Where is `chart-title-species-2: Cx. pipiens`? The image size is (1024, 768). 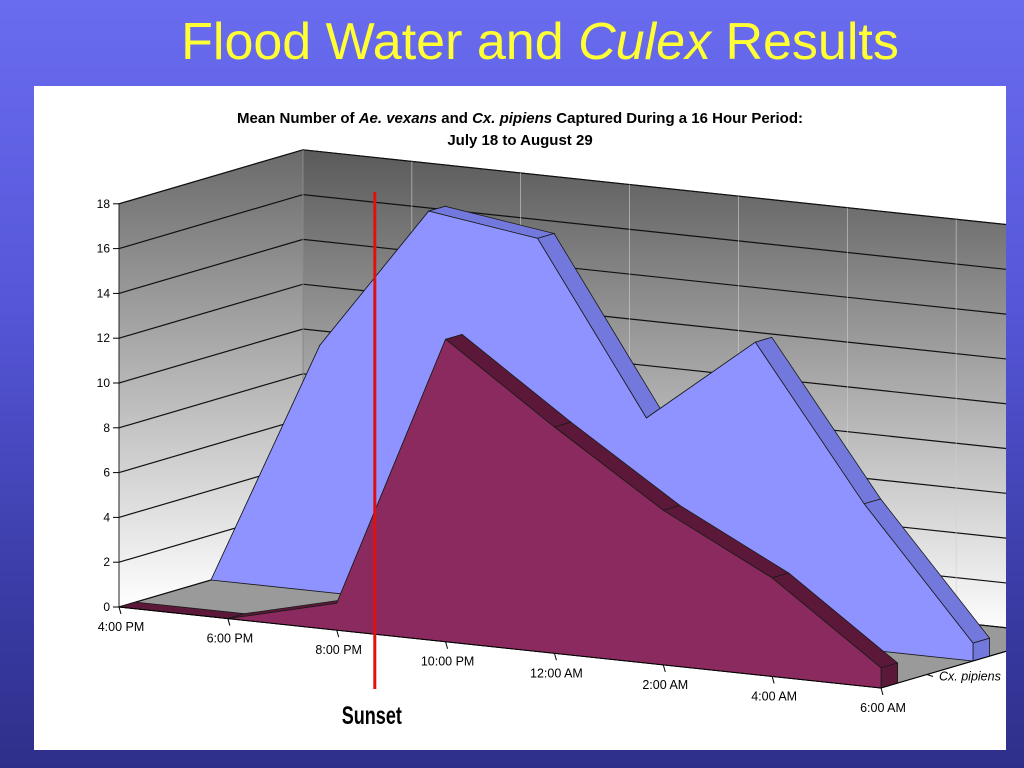
chart-title-species-2: Cx. pipiens is located at coordinates (512, 118).